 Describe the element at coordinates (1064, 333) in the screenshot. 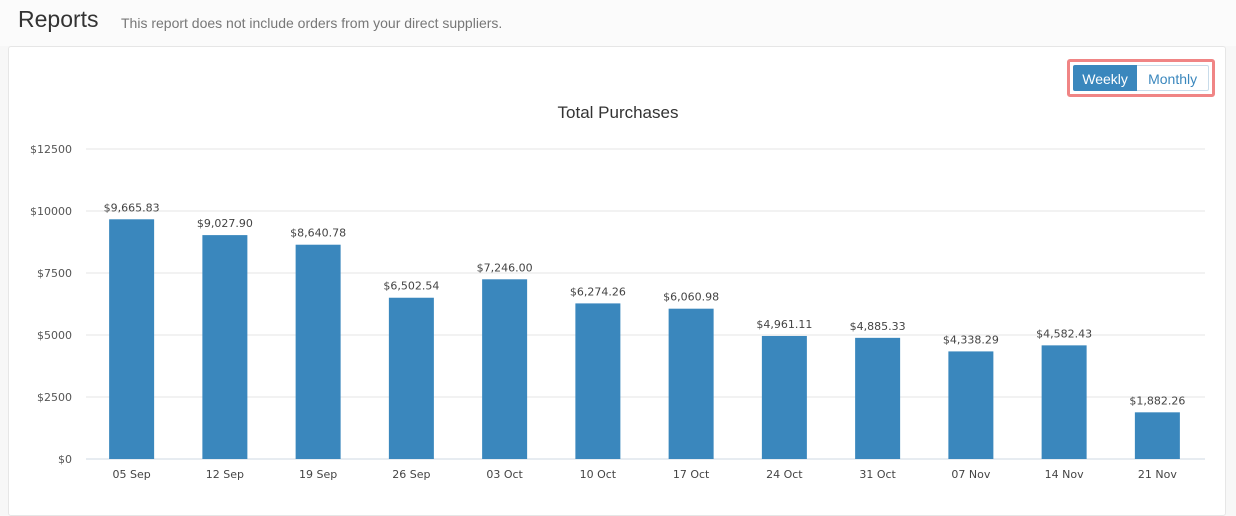

I see `data-label: $4,582.43` at that location.